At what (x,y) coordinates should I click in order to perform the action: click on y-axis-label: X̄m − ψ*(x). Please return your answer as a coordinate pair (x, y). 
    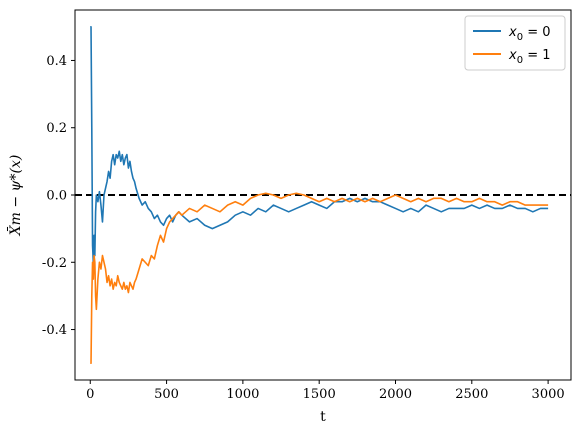
    Looking at the image, I should click on (15, 196).